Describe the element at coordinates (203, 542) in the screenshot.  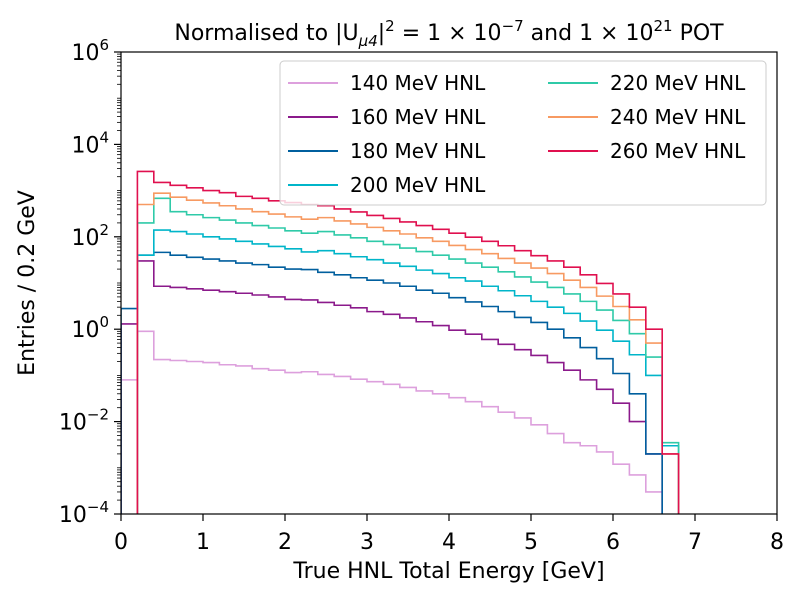
I see `x-tick-label: 1` at that location.